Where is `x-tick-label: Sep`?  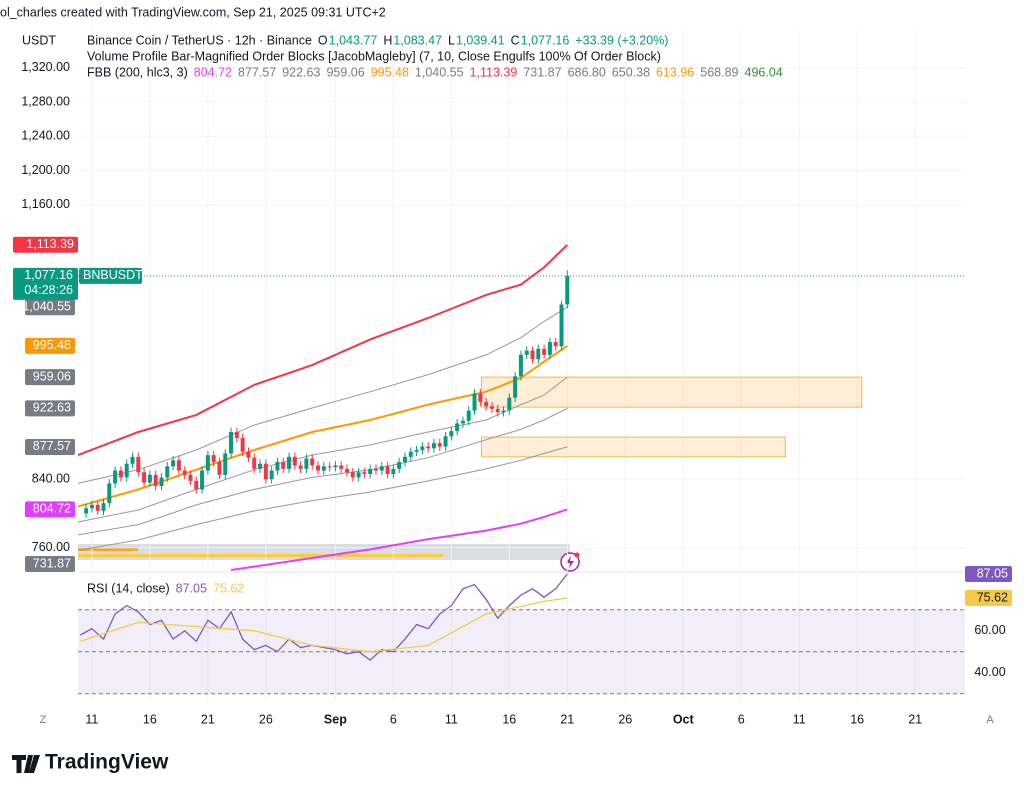
x-tick-label: Sep is located at coordinates (335, 719).